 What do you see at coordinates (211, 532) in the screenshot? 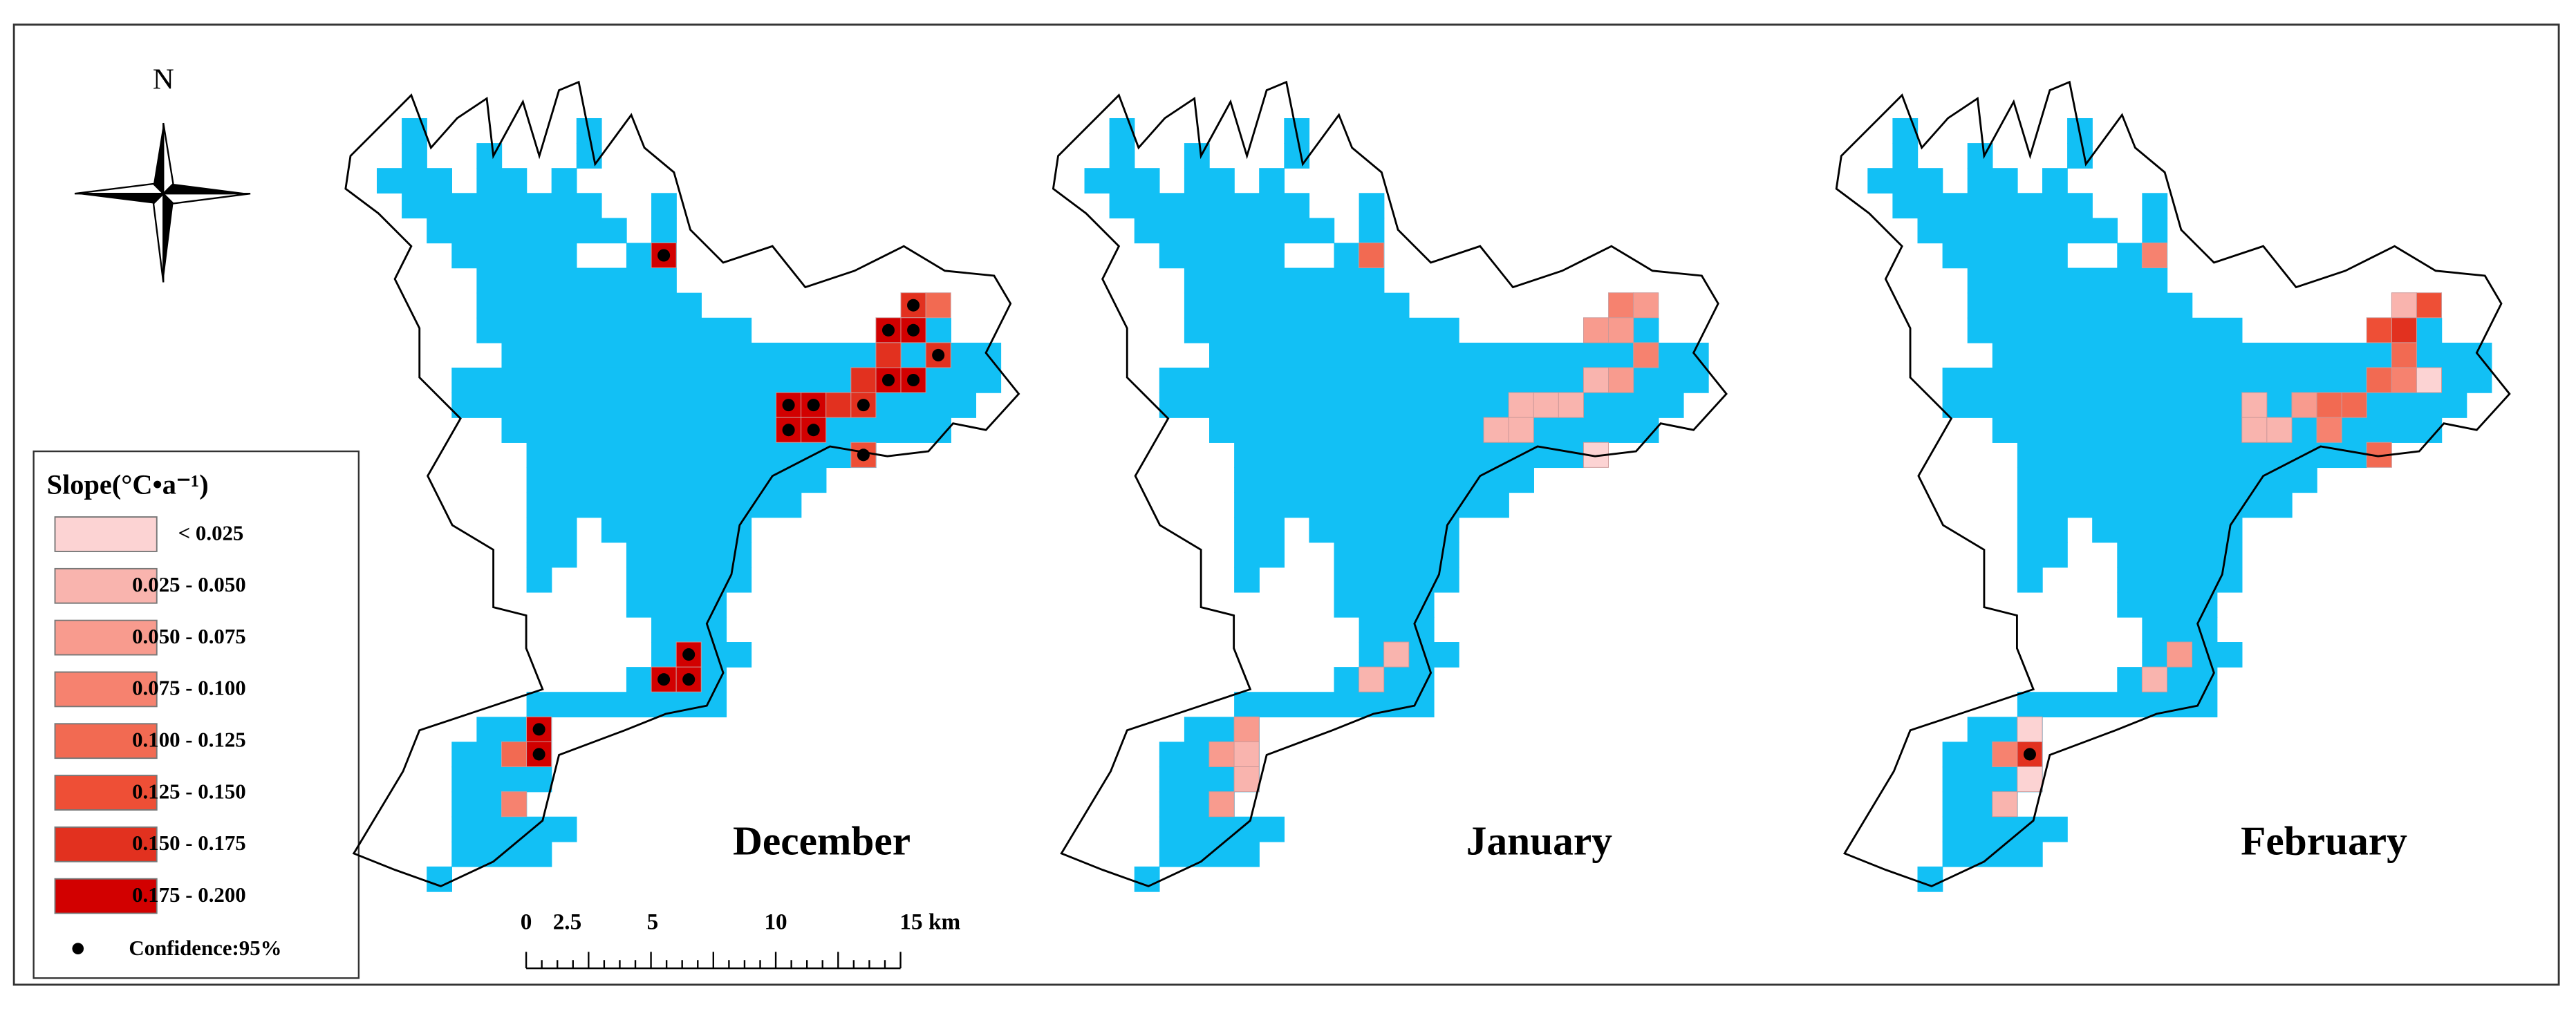
I see `legend-label: < 0.025` at bounding box center [211, 532].